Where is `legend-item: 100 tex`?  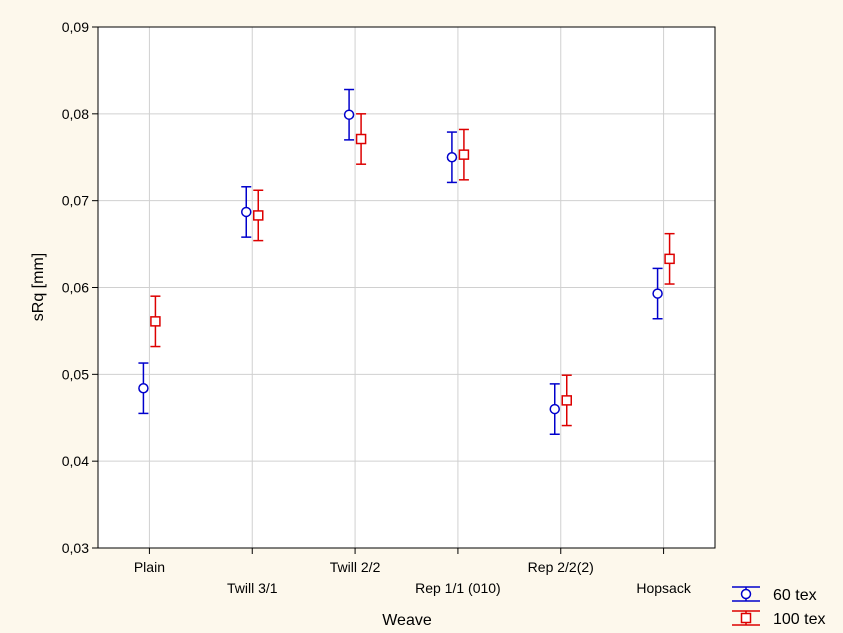
legend-item: 100 tex is located at coordinates (778, 619).